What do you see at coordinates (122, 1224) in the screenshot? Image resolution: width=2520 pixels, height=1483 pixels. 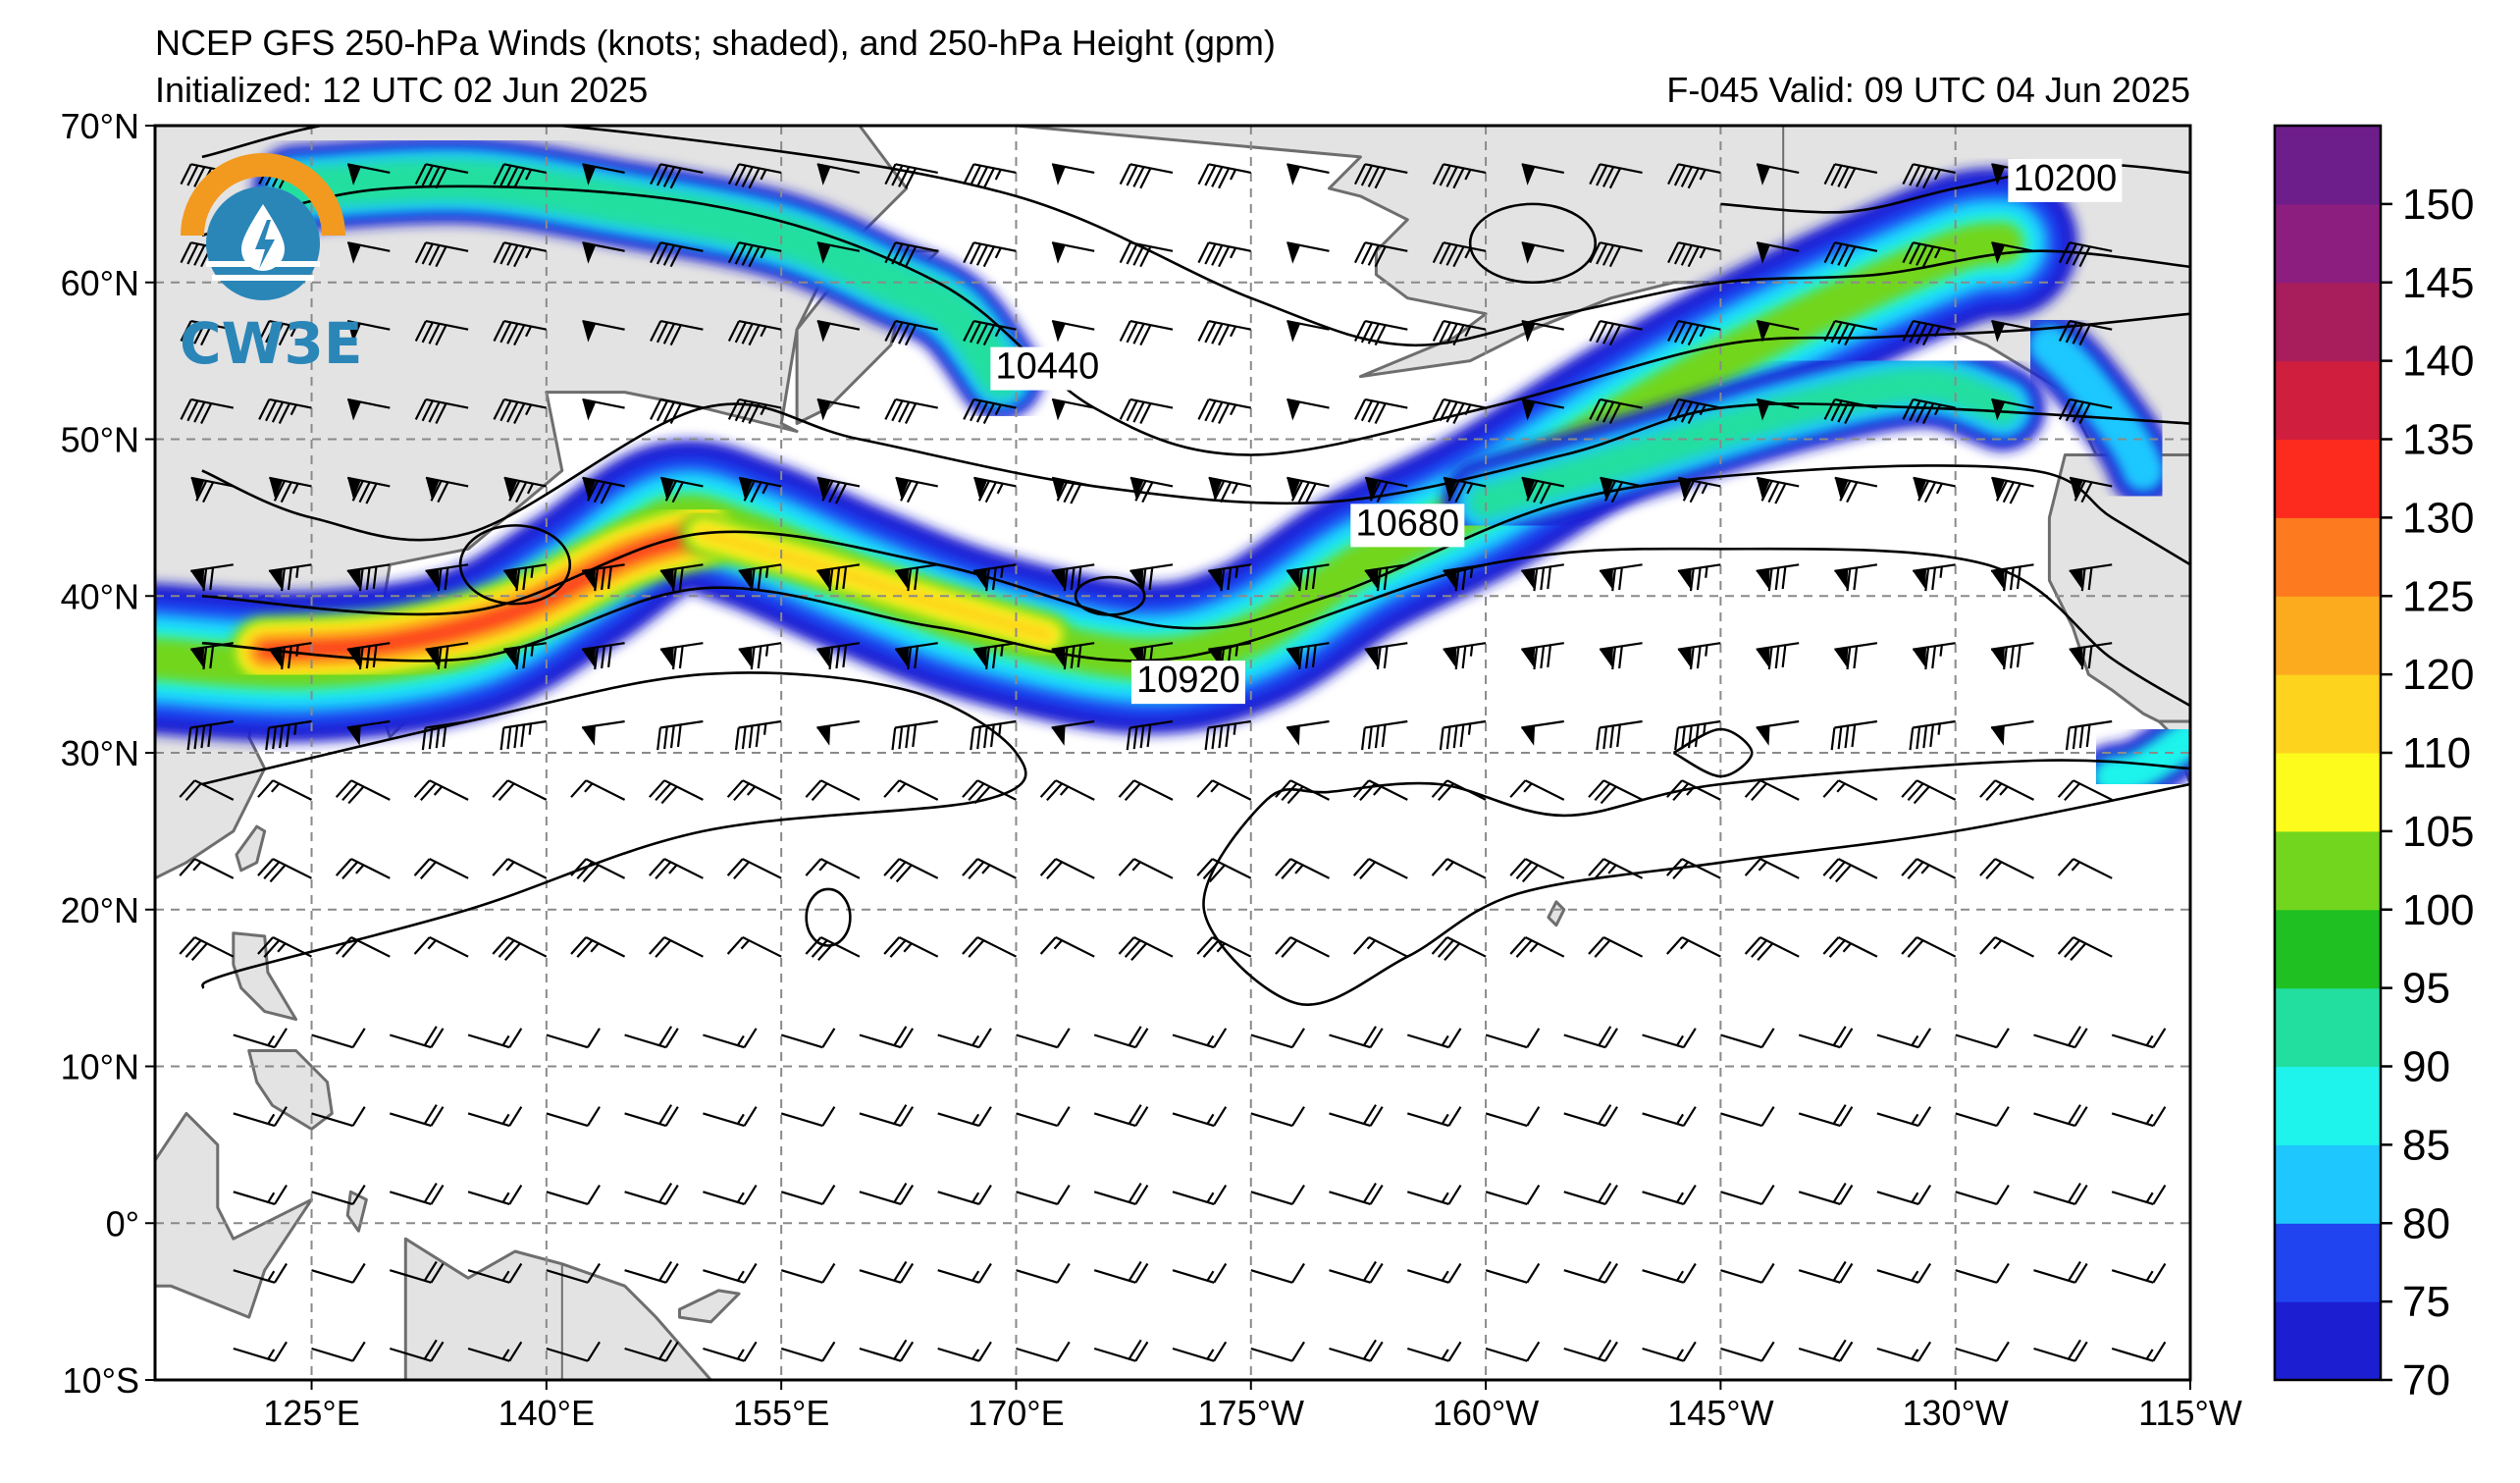 I see `lat-tick-label: 0°` at bounding box center [122, 1224].